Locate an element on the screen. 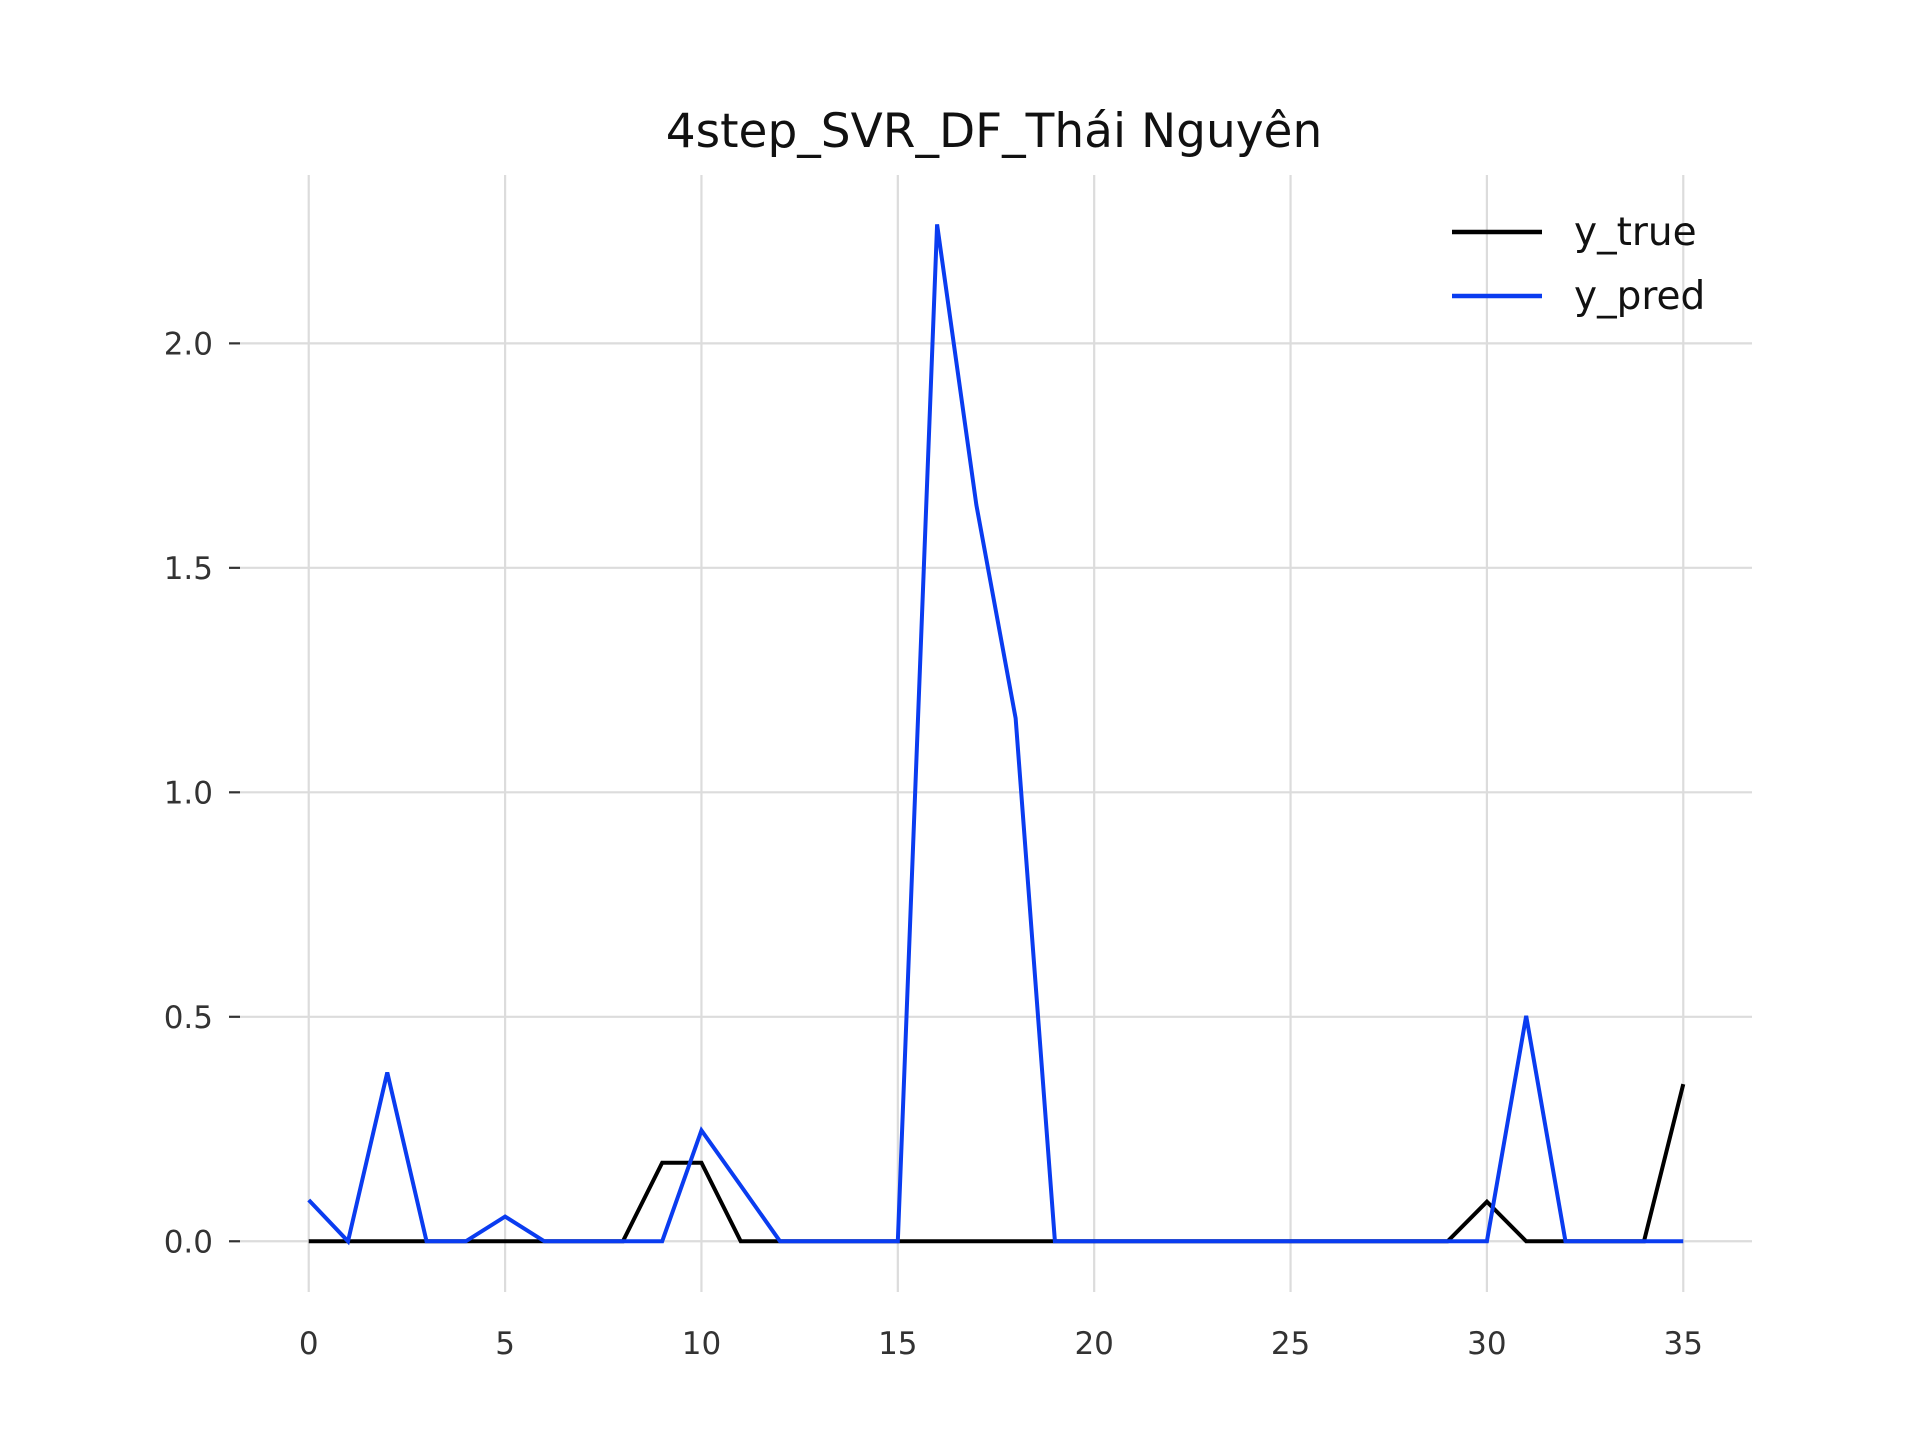  y-tick-label: 1.0 is located at coordinates (188, 793).